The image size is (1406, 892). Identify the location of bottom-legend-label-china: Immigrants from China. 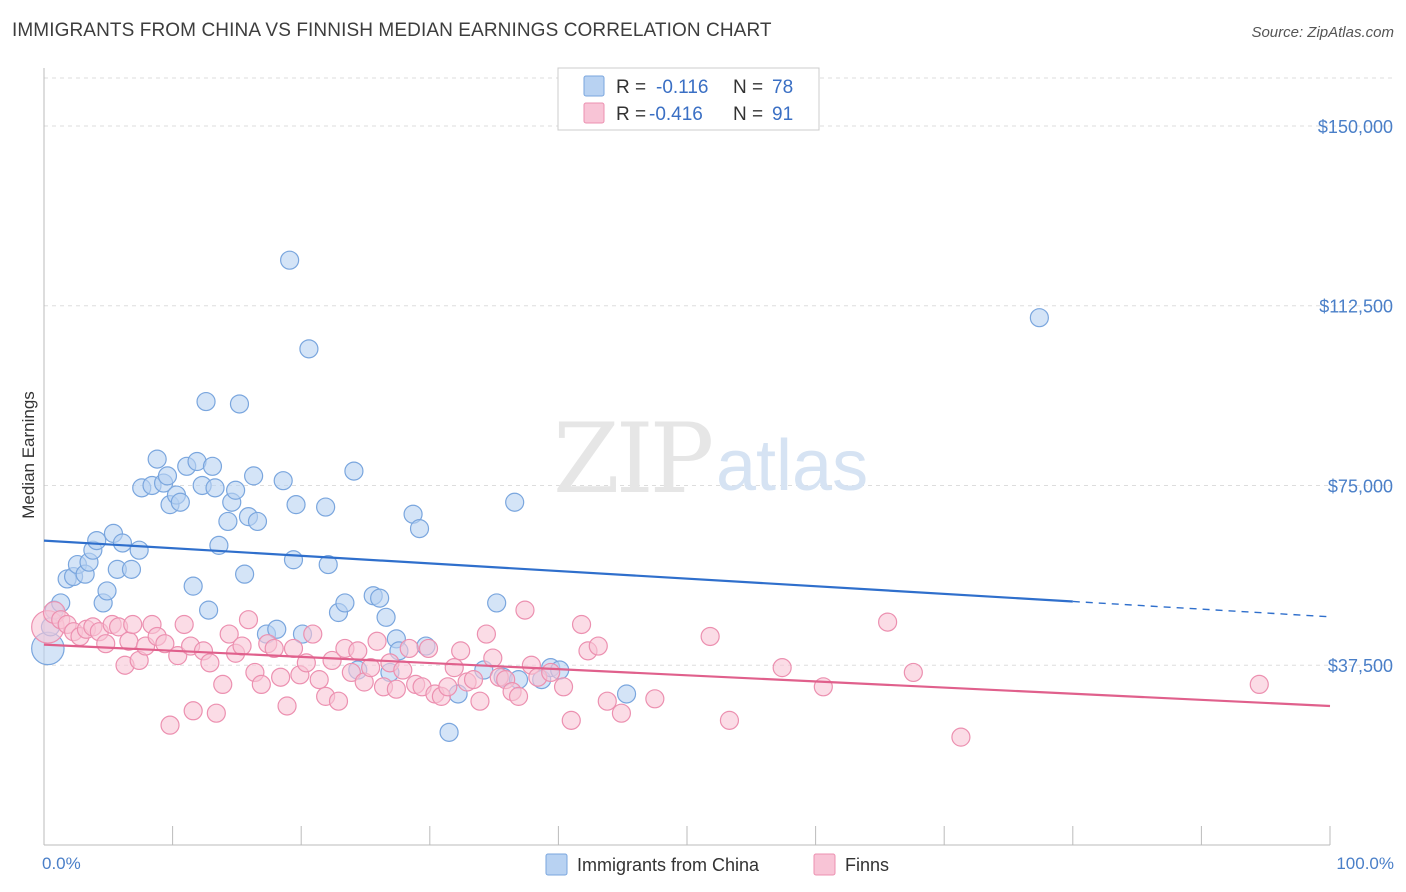
(668, 865).